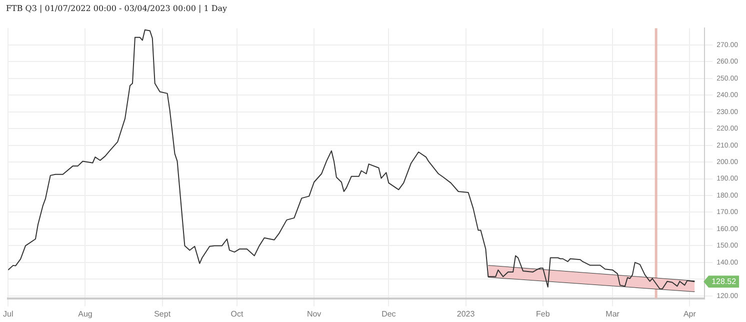 This screenshot has width=746, height=322. I want to click on x-tick-label: Sept, so click(163, 313).